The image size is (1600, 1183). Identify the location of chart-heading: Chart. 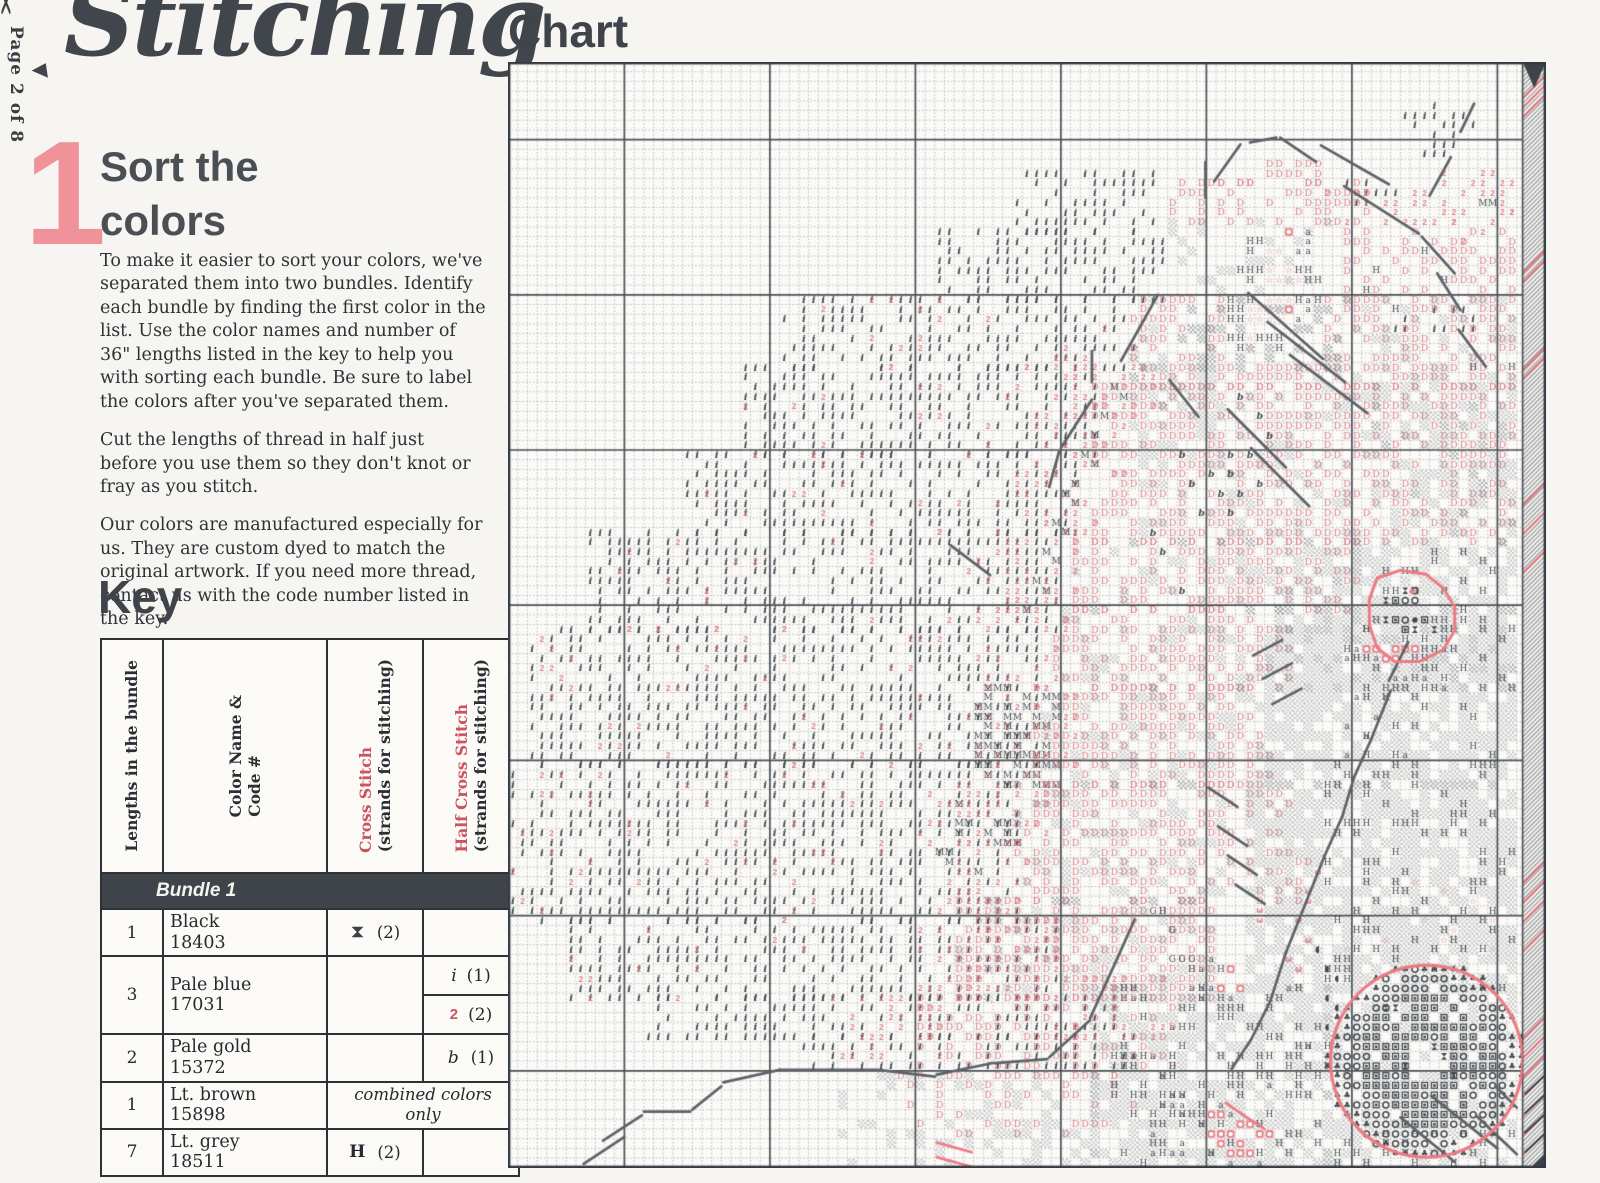
(568, 31).